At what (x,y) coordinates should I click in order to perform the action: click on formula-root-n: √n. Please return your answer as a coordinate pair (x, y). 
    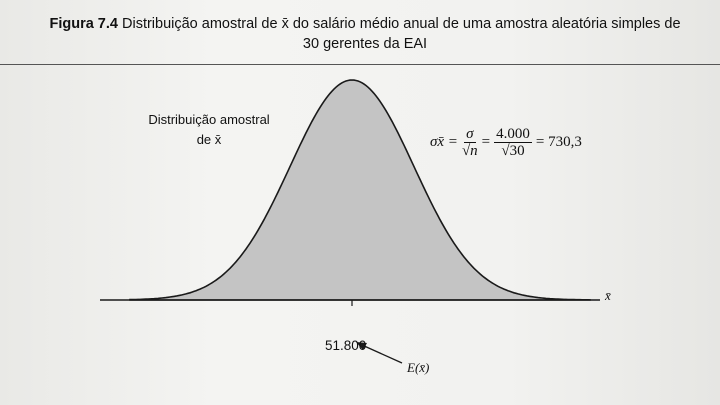
    Looking at the image, I should click on (469, 151).